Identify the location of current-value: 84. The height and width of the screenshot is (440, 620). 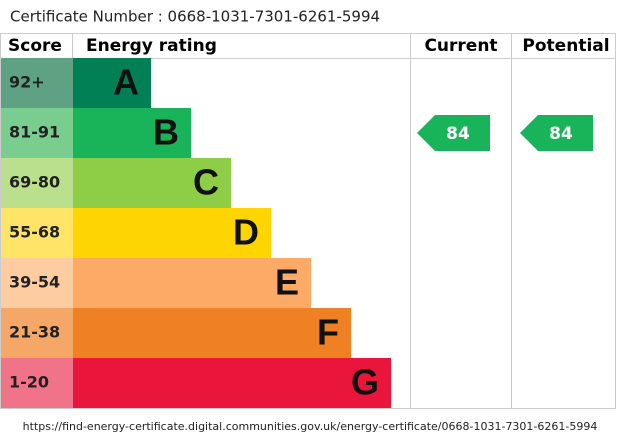
(458, 134).